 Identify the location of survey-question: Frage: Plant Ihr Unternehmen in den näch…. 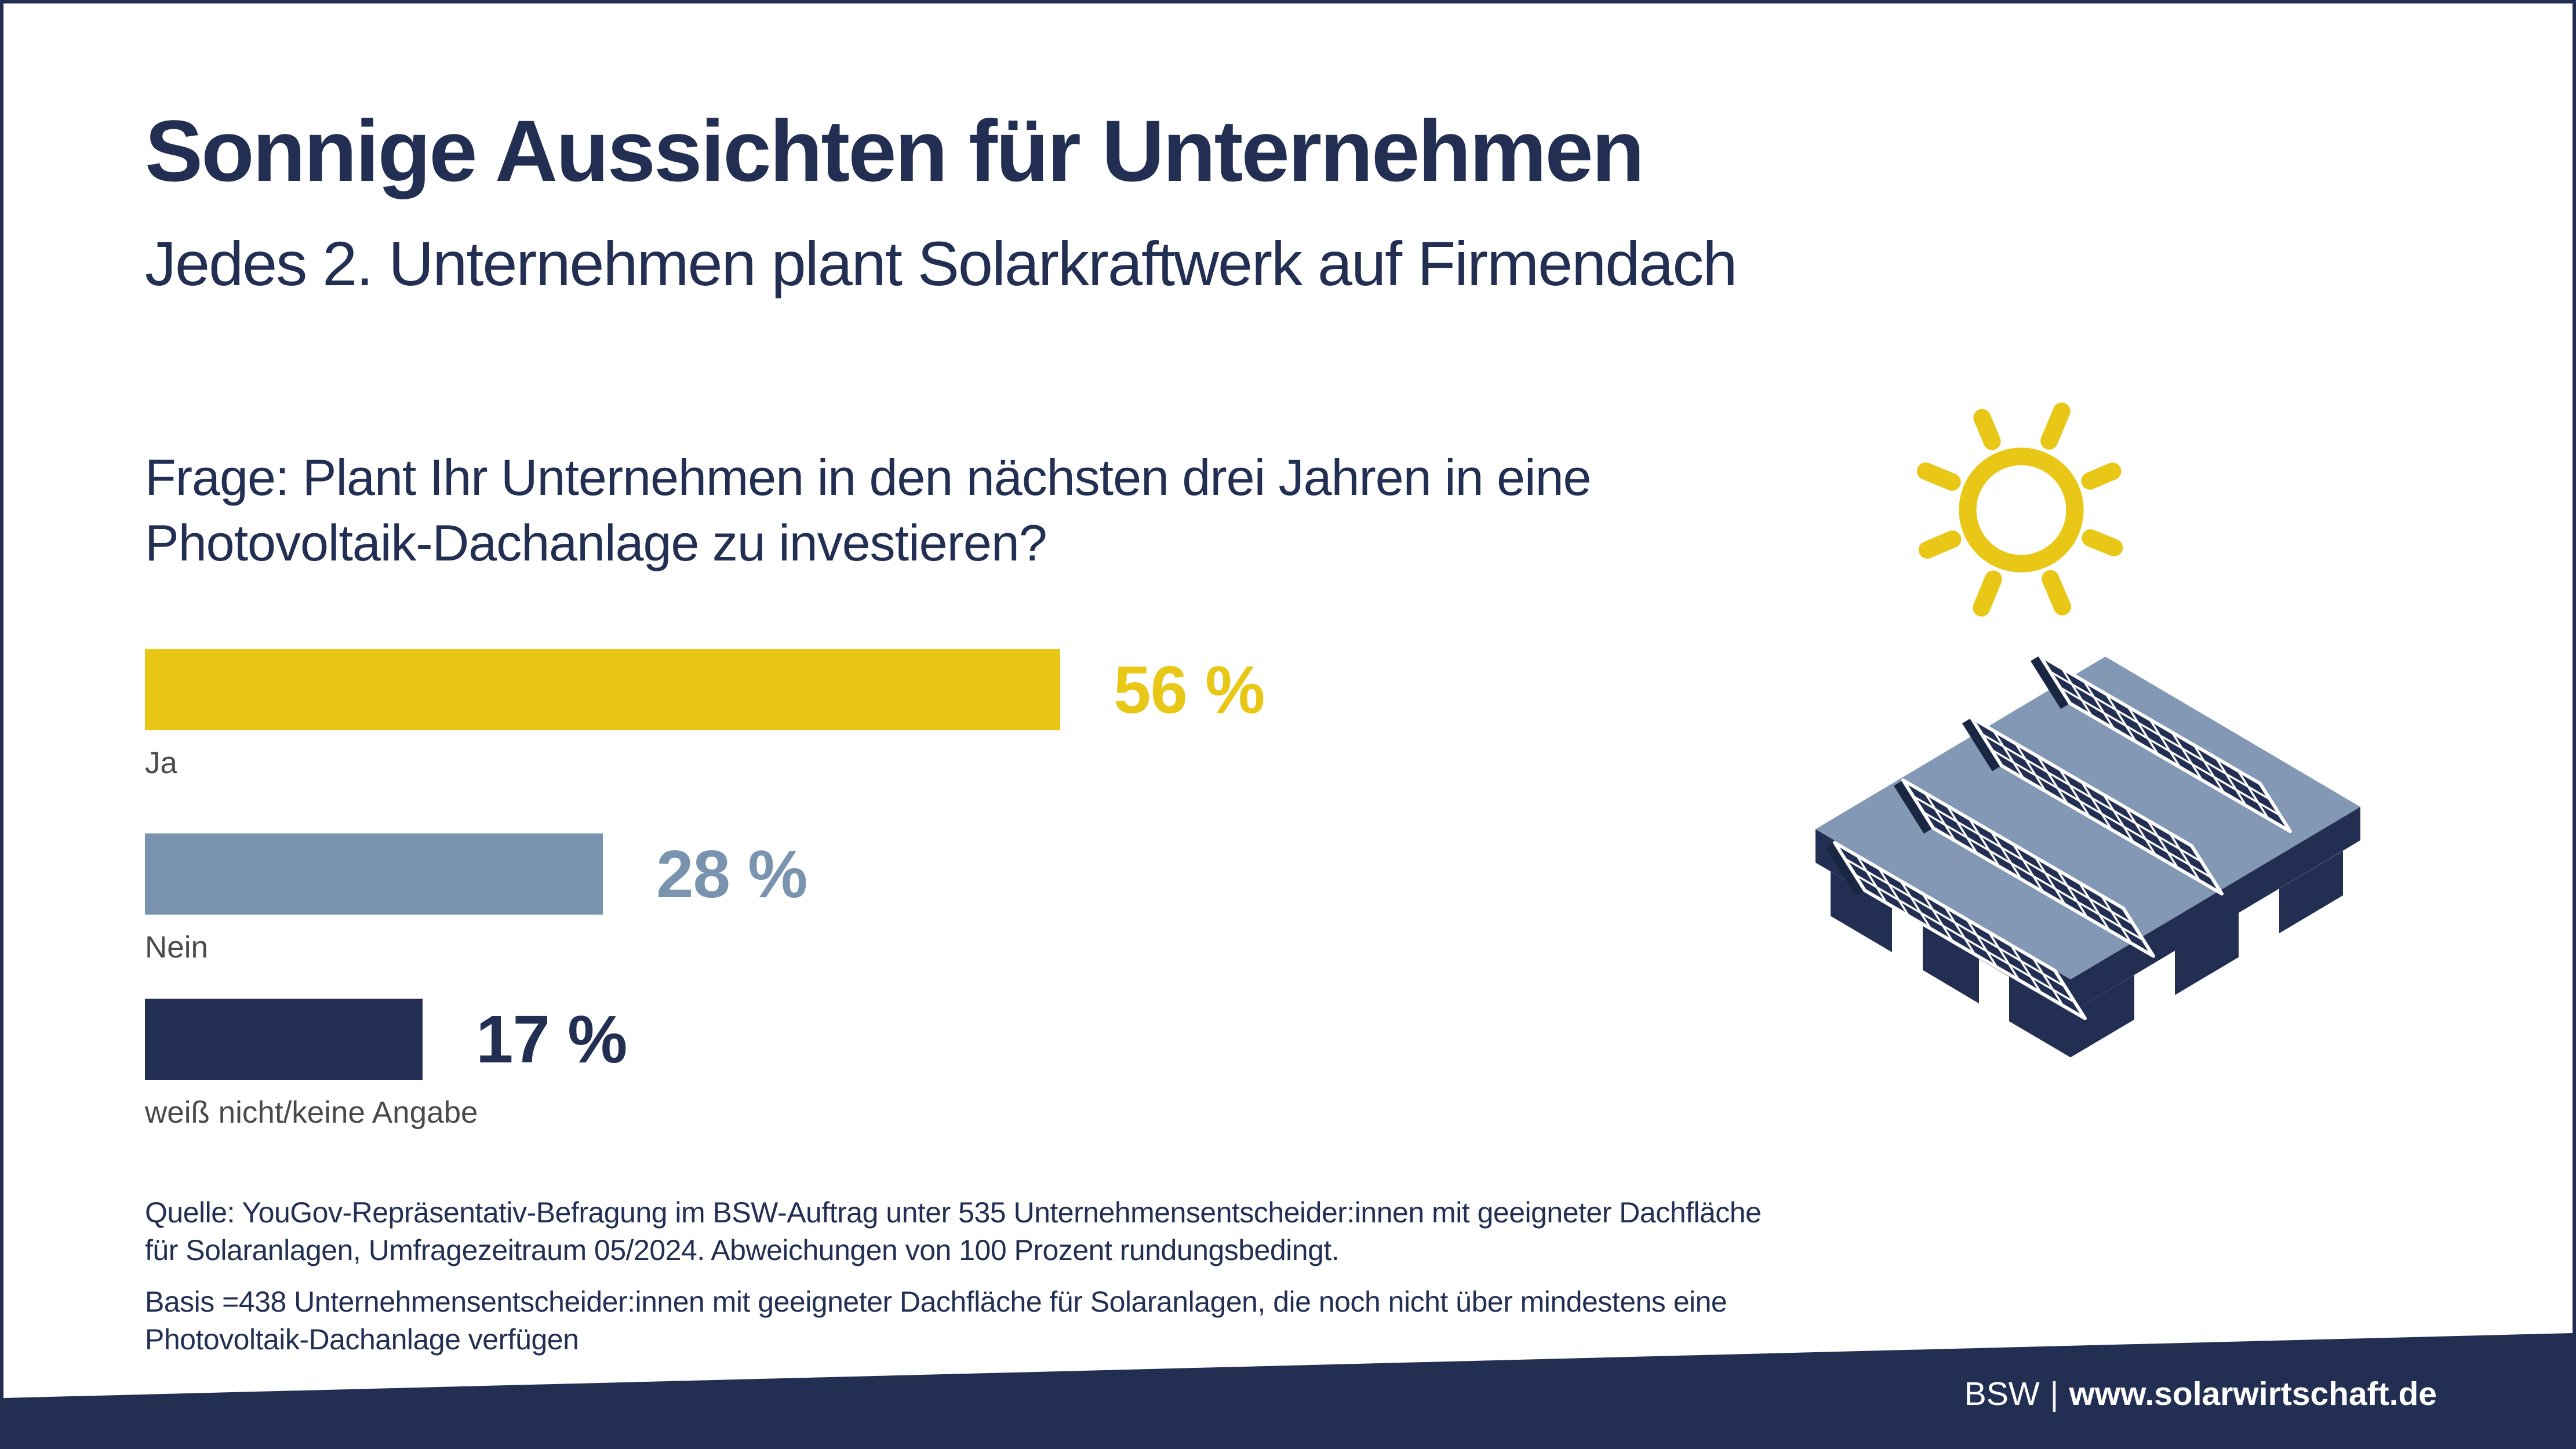
(868, 510).